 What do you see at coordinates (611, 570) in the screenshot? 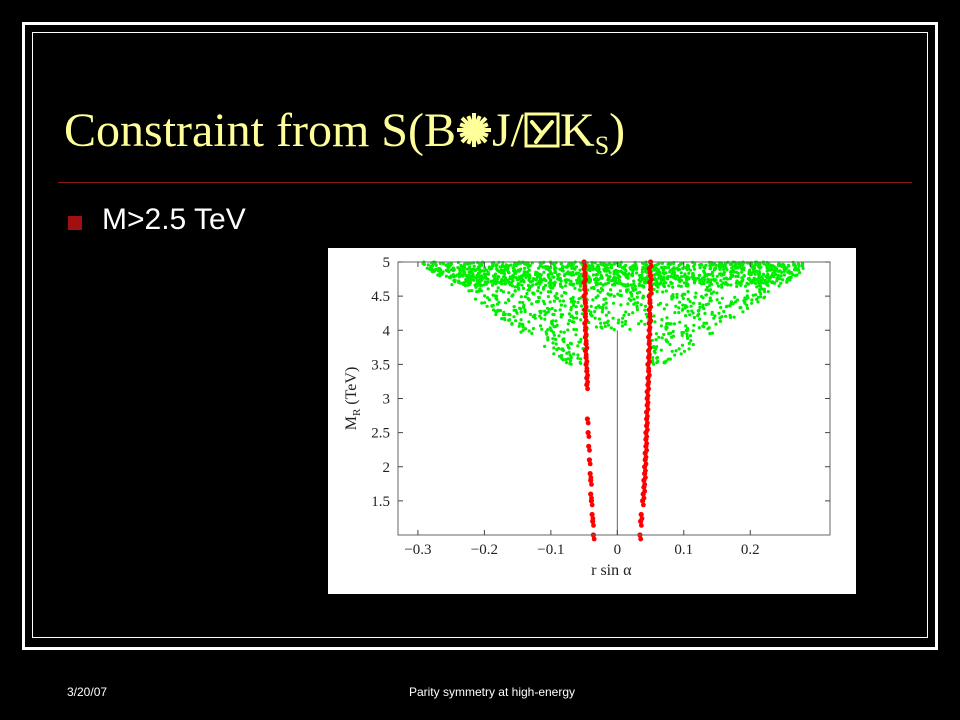
I see `x-axis-label: r sin α` at bounding box center [611, 570].